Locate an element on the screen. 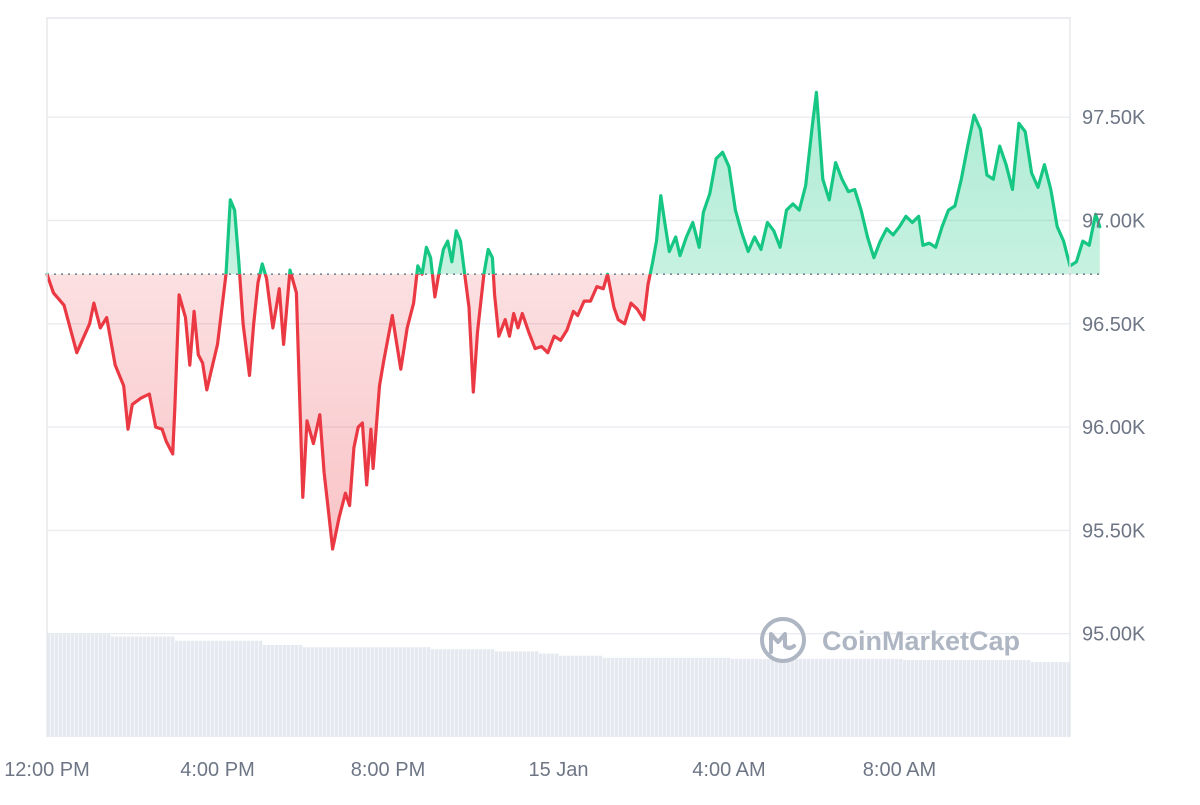  watermark-text: CoinMarketCap is located at coordinates (921, 641).